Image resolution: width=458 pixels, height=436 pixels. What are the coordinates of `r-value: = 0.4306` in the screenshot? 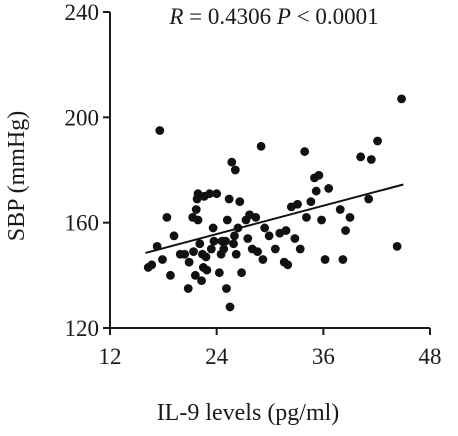 It's located at (229, 16).